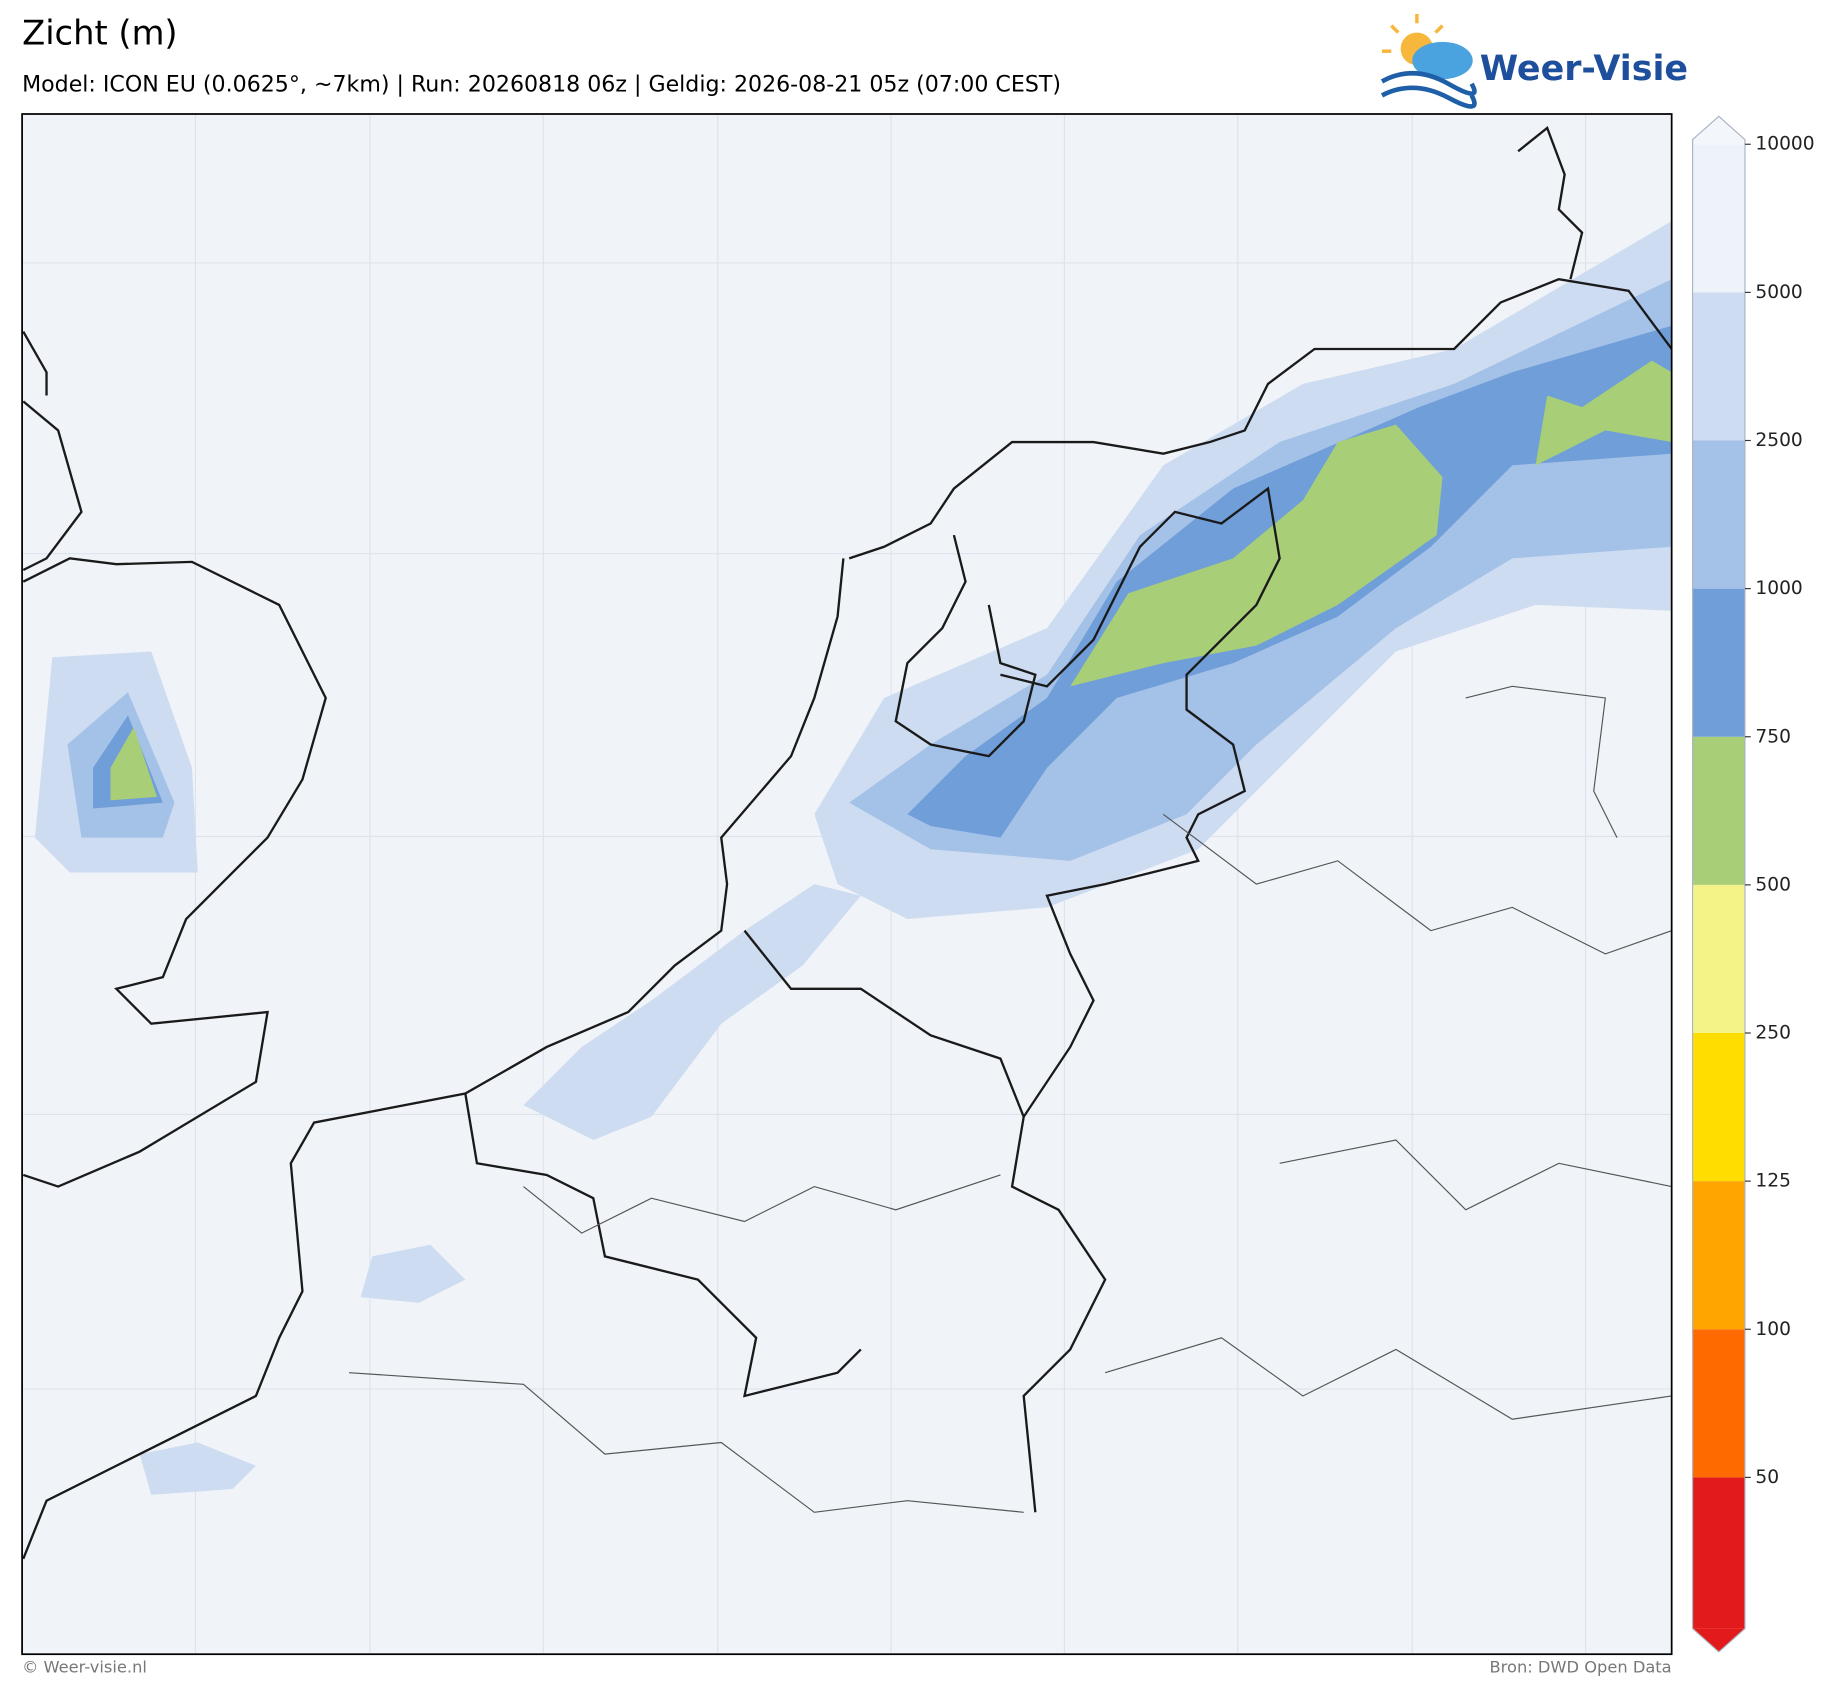 This screenshot has width=1824, height=1685. I want to click on colorbar-tick-label: 100, so click(1773, 1329).